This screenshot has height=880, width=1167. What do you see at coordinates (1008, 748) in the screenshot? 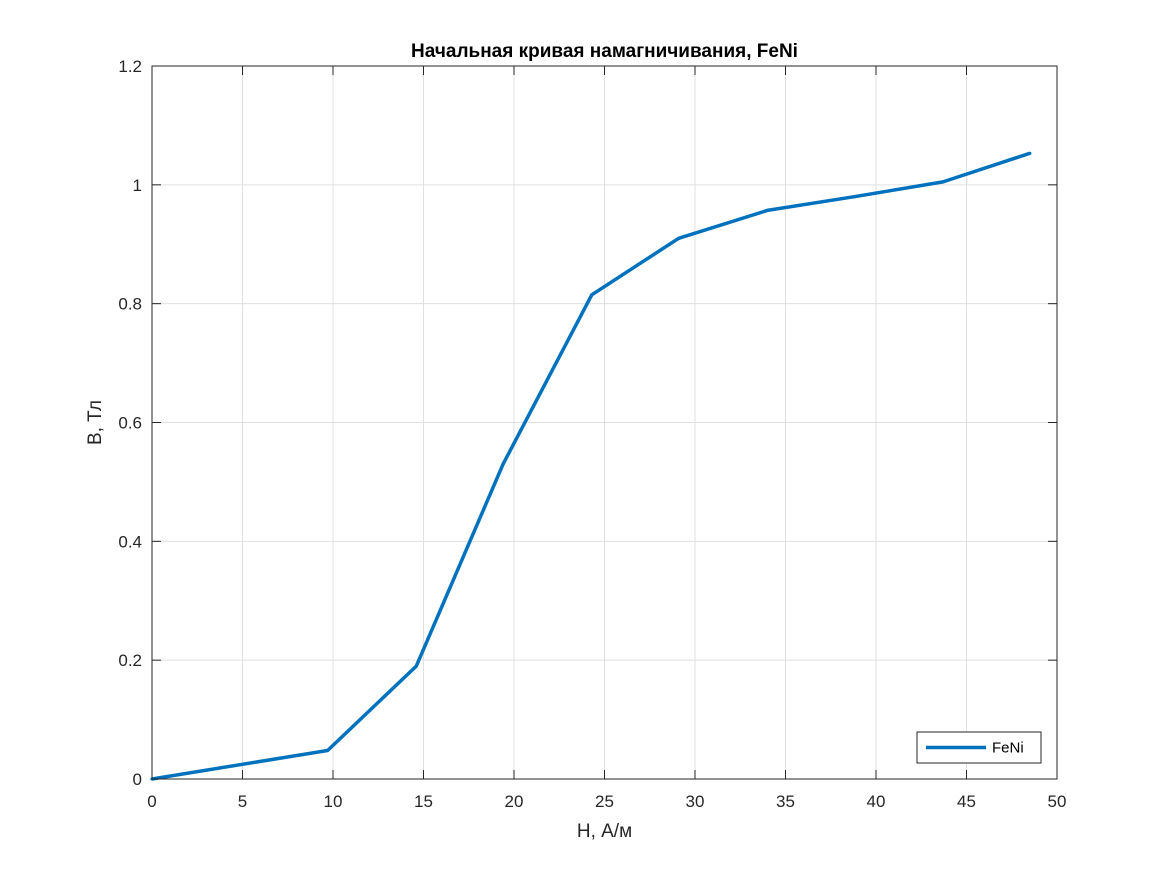
I see `legend-label-feni: FeNi` at bounding box center [1008, 748].